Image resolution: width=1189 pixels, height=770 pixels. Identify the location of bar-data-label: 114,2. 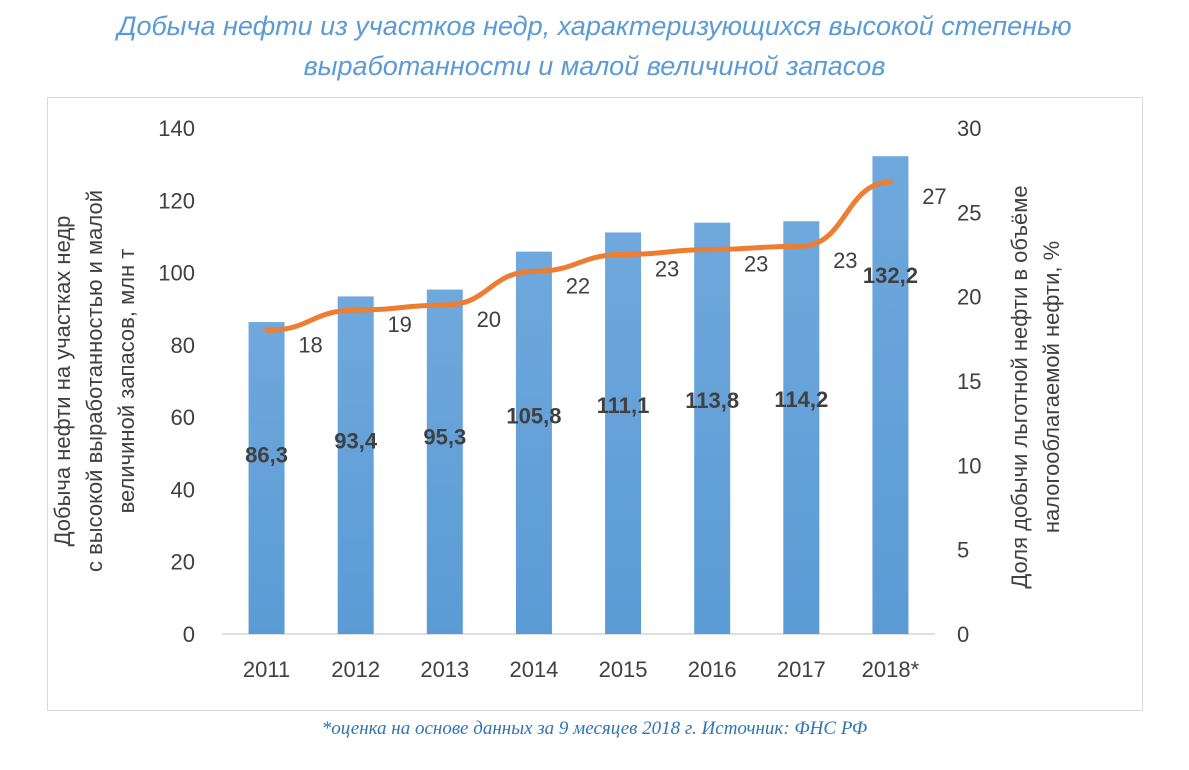
(801, 399).